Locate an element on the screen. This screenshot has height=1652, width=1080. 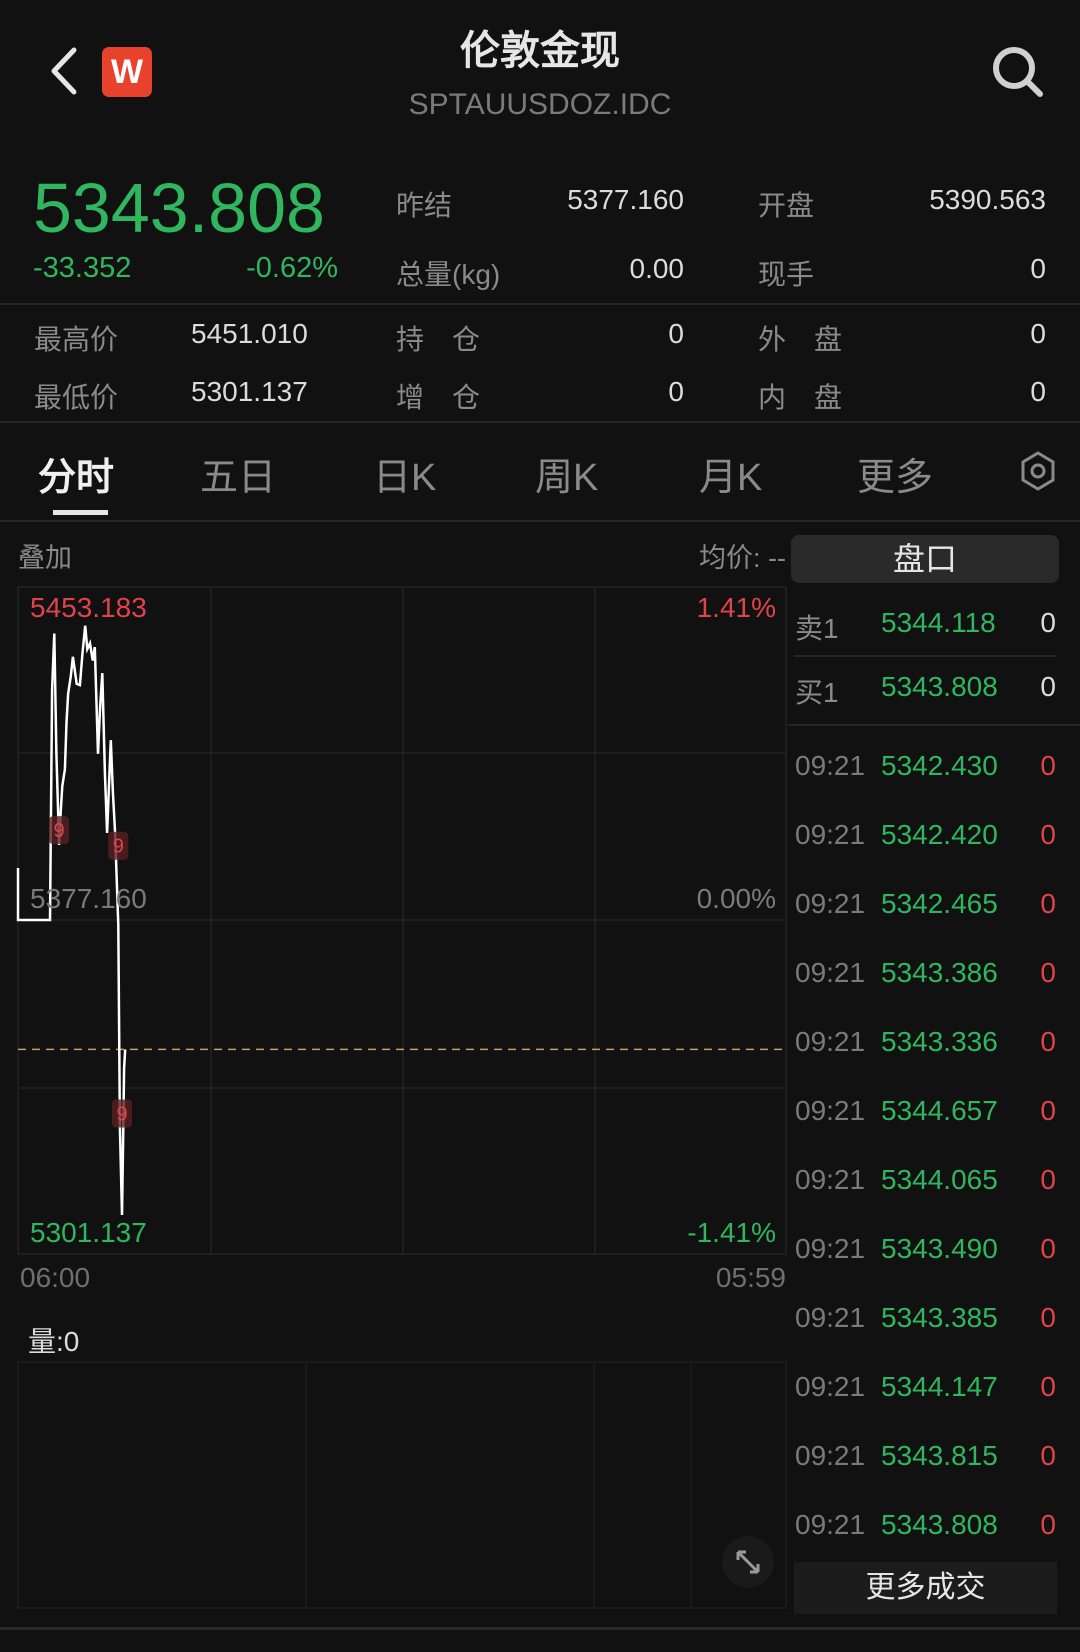
chart-settings-button is located at coordinates (1038, 471).